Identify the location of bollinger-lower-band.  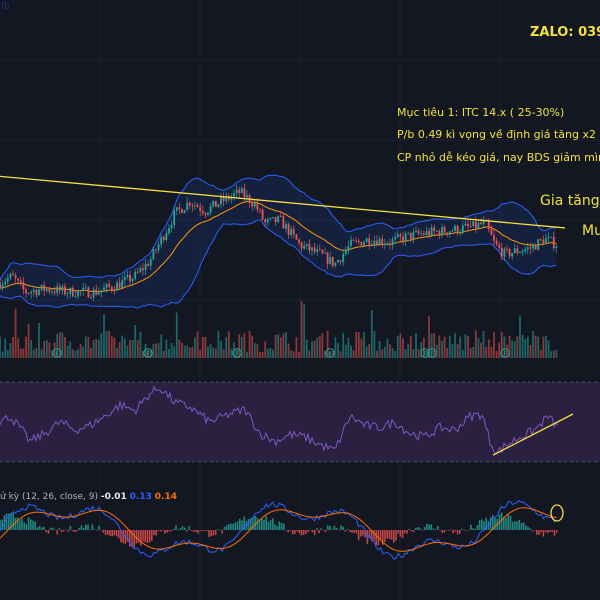
(278, 264).